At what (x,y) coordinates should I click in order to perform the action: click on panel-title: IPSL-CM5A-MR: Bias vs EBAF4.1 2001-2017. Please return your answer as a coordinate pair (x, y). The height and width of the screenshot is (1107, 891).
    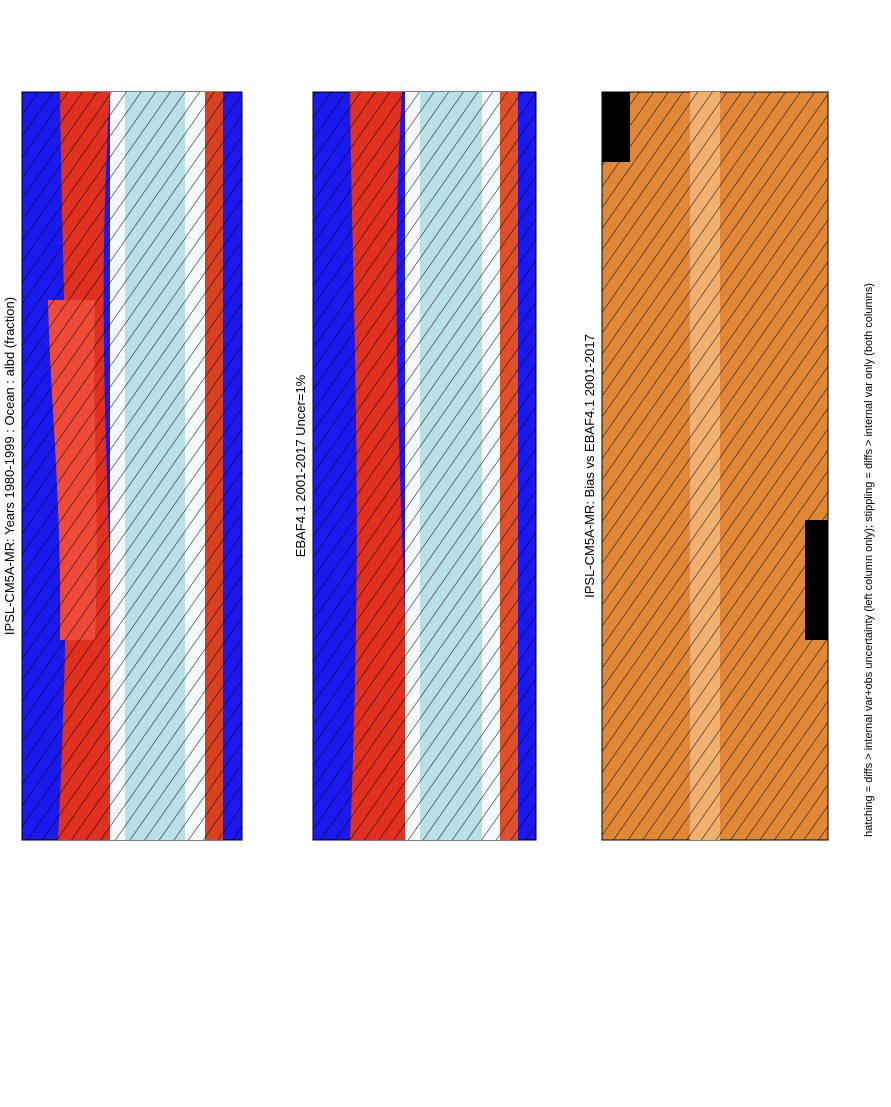
    Looking at the image, I should click on (589, 466).